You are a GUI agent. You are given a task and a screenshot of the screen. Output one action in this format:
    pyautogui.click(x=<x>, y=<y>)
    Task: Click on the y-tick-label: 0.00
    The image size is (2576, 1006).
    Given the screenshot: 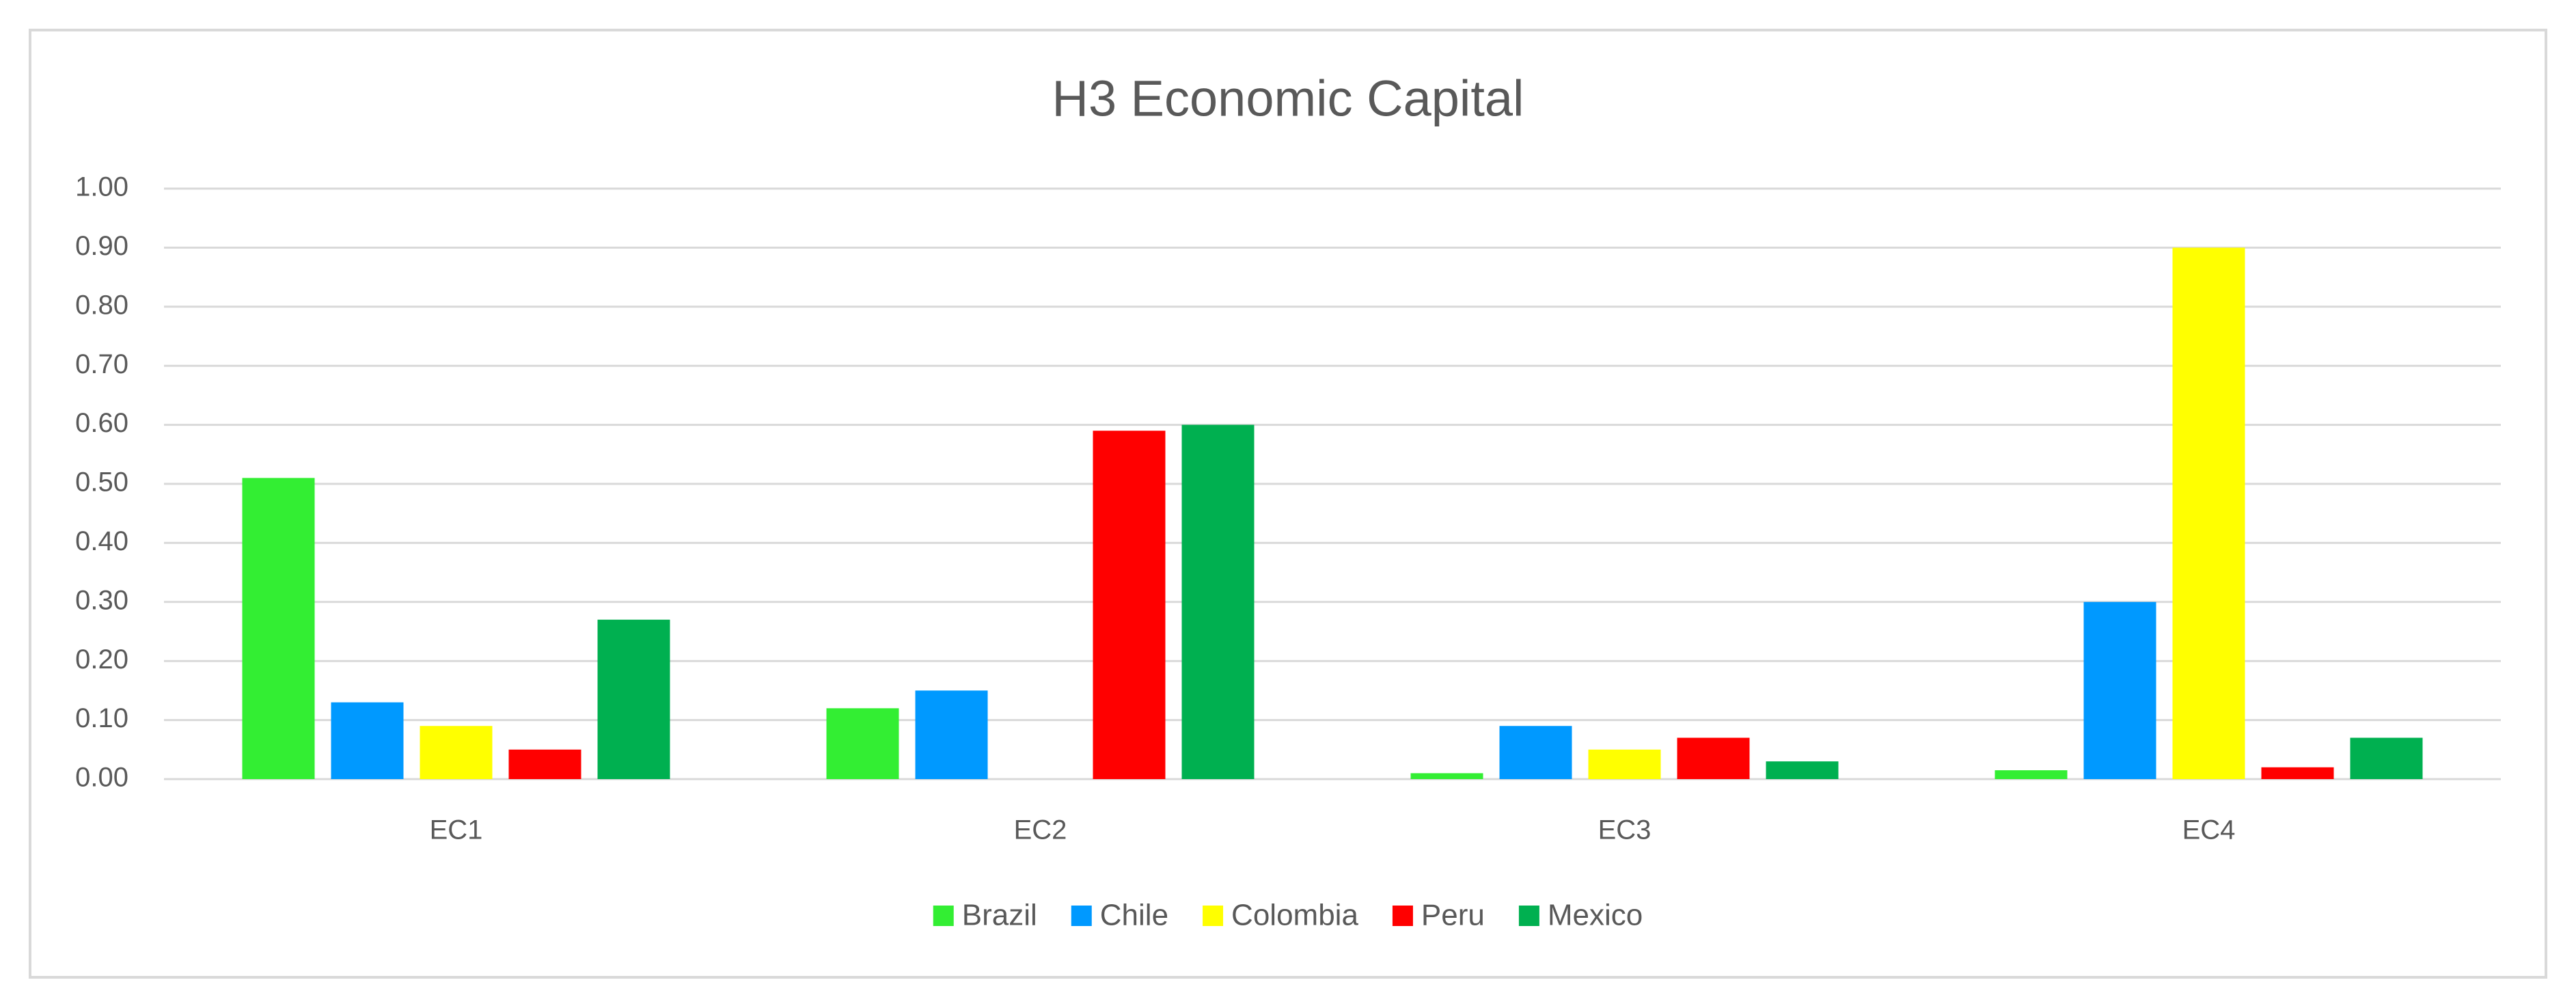 What is the action you would take?
    pyautogui.click(x=101, y=778)
    